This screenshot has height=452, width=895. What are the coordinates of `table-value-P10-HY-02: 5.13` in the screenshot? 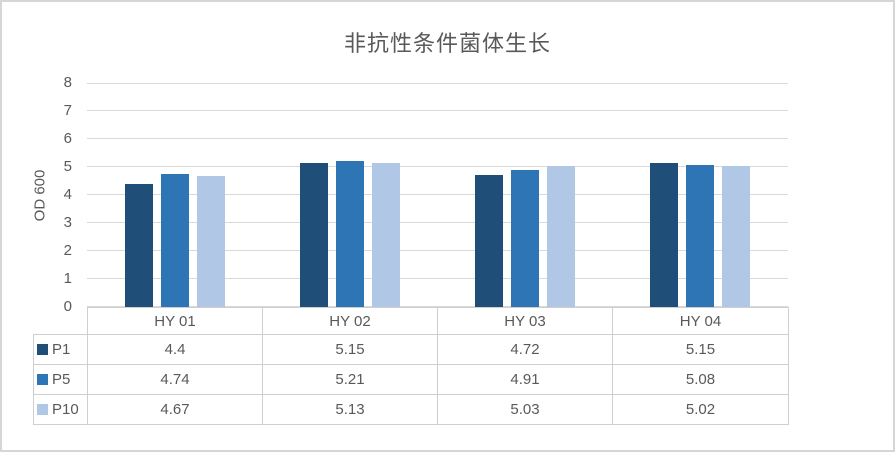 It's located at (350, 409).